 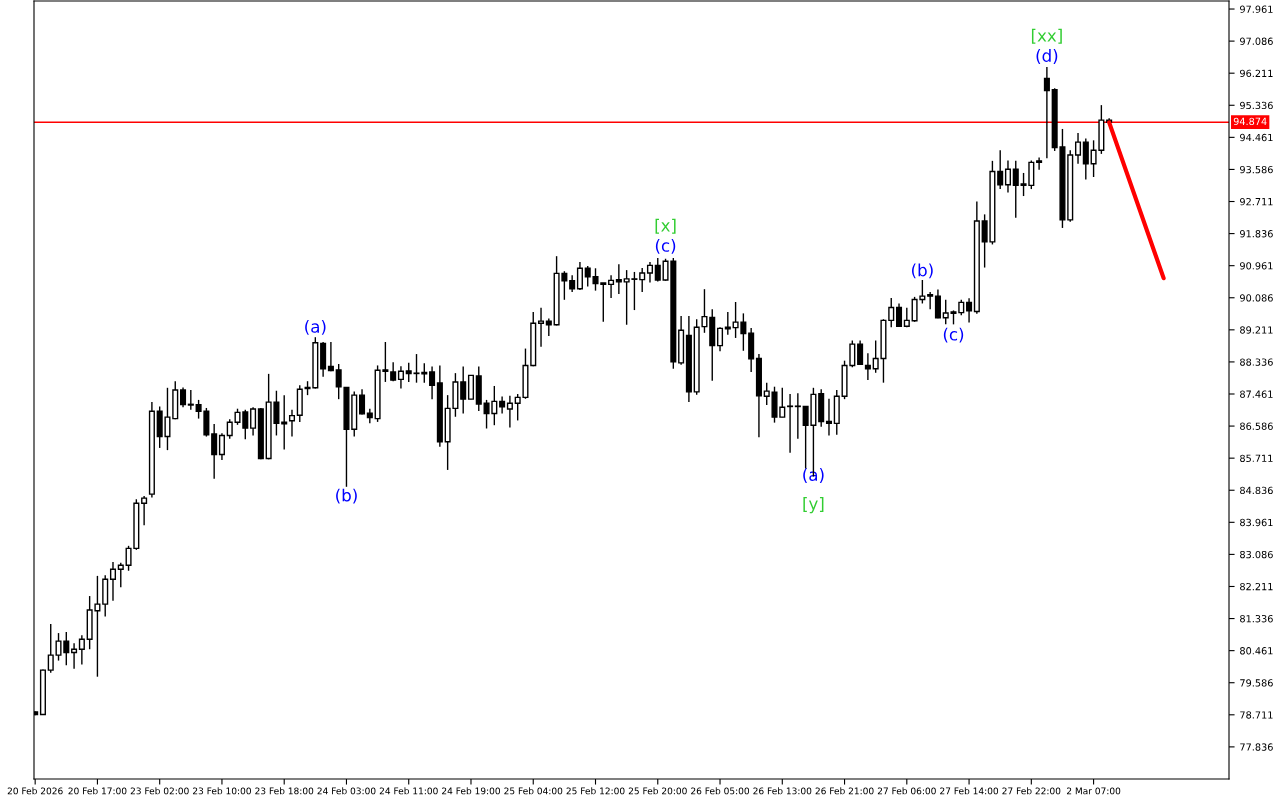 What do you see at coordinates (844, 791) in the screenshot?
I see `x-tick-label: 26 Feb 21:00` at bounding box center [844, 791].